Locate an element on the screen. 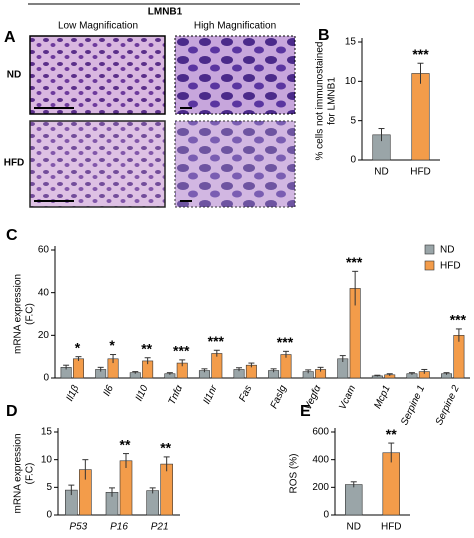  y-axis-label: % cells not immunostained is located at coordinates (320, 101).